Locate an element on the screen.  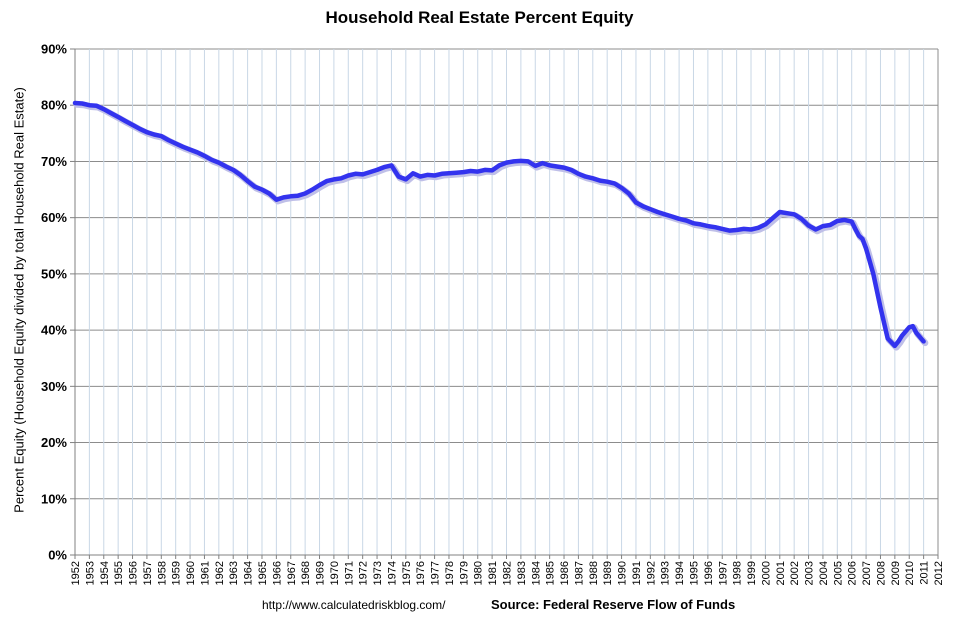
y-tick-labels: 0% 10% 20% 30% 40% 50% 60% 70% 80% 90% is located at coordinates (54, 302).